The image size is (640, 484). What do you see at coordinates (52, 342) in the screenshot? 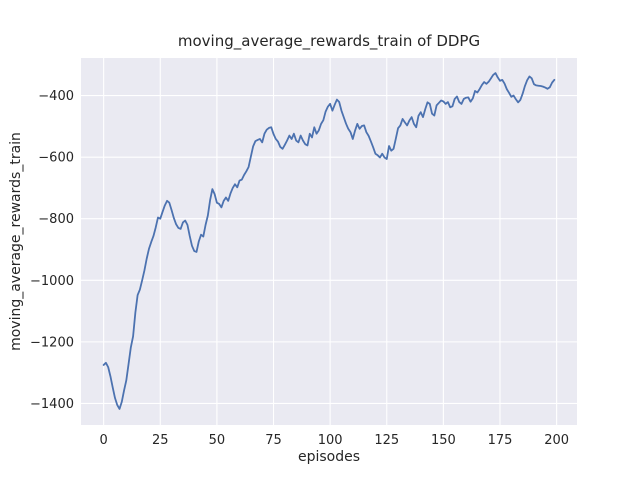
I see `y-tick-label: −1200` at bounding box center [52, 342].